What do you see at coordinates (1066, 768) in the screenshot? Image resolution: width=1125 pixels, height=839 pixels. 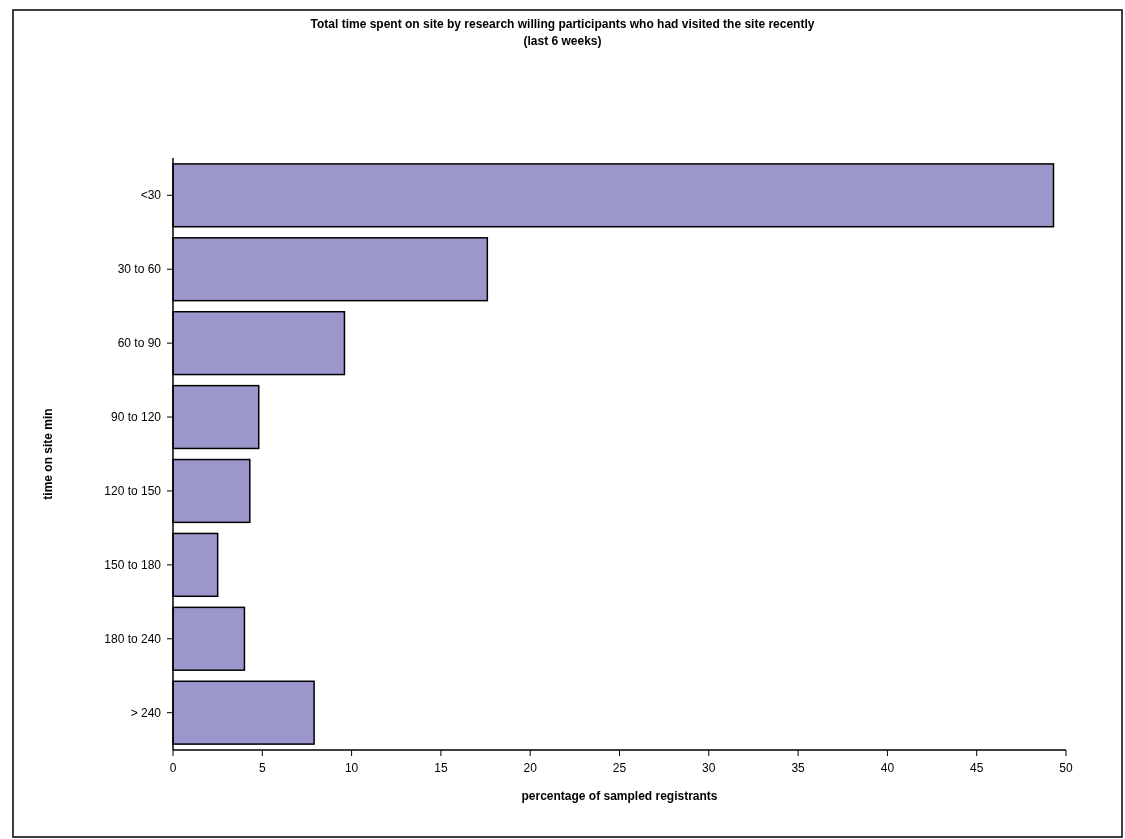 I see `x-tick-label: 50` at bounding box center [1066, 768].